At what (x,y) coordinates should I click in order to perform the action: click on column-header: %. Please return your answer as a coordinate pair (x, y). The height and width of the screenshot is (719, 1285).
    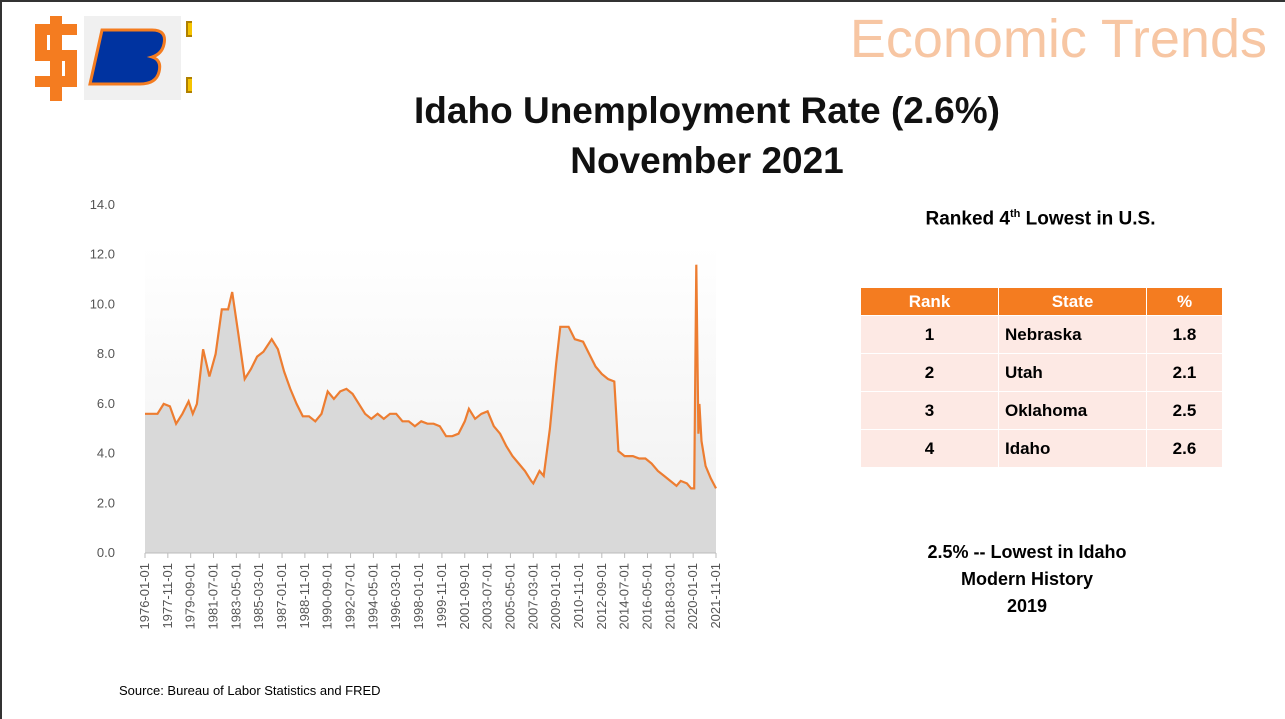
    Looking at the image, I should click on (1184, 301).